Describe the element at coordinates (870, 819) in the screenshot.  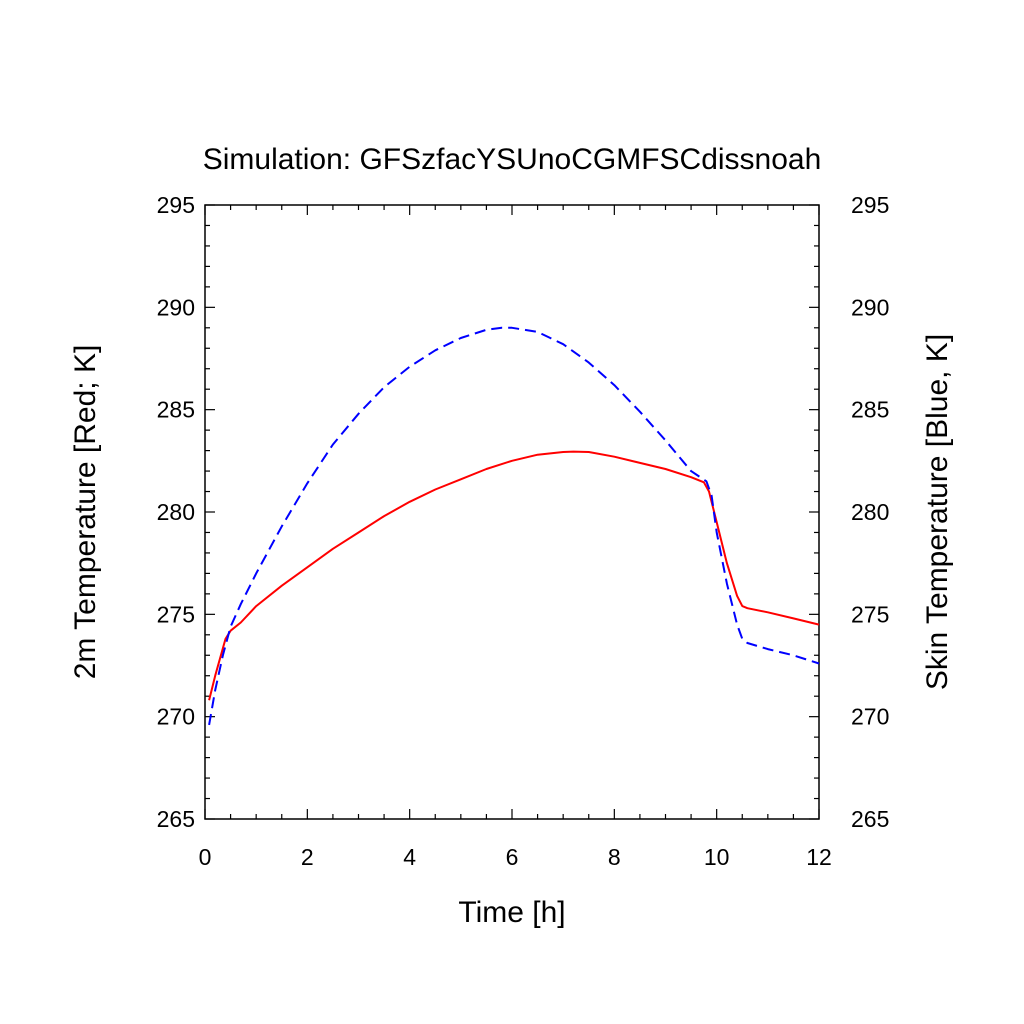
I see `y-tick-label-right: 265` at that location.